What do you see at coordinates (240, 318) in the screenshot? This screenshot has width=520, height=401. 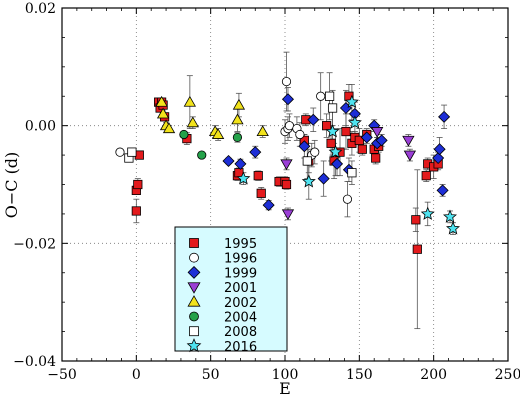 I see `legend-label-2004: 2004` at bounding box center [240, 318].